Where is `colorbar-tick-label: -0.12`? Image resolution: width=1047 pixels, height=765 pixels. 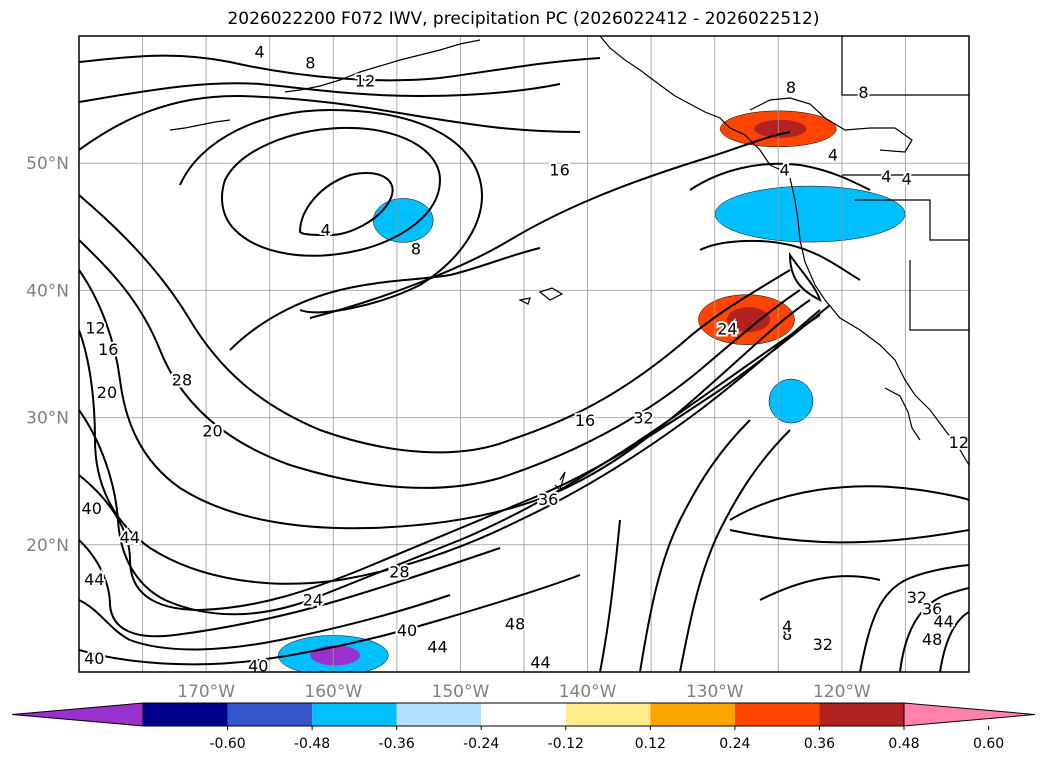 colorbar-tick-label: -0.12 is located at coordinates (566, 744).